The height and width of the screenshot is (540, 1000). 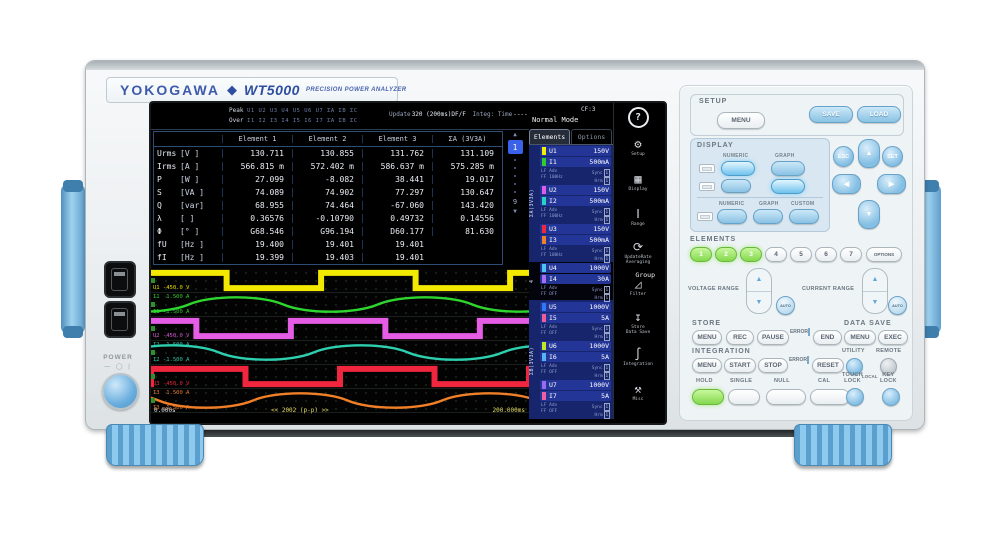 I want to click on options-key: OPTIONS, so click(x=884, y=254).